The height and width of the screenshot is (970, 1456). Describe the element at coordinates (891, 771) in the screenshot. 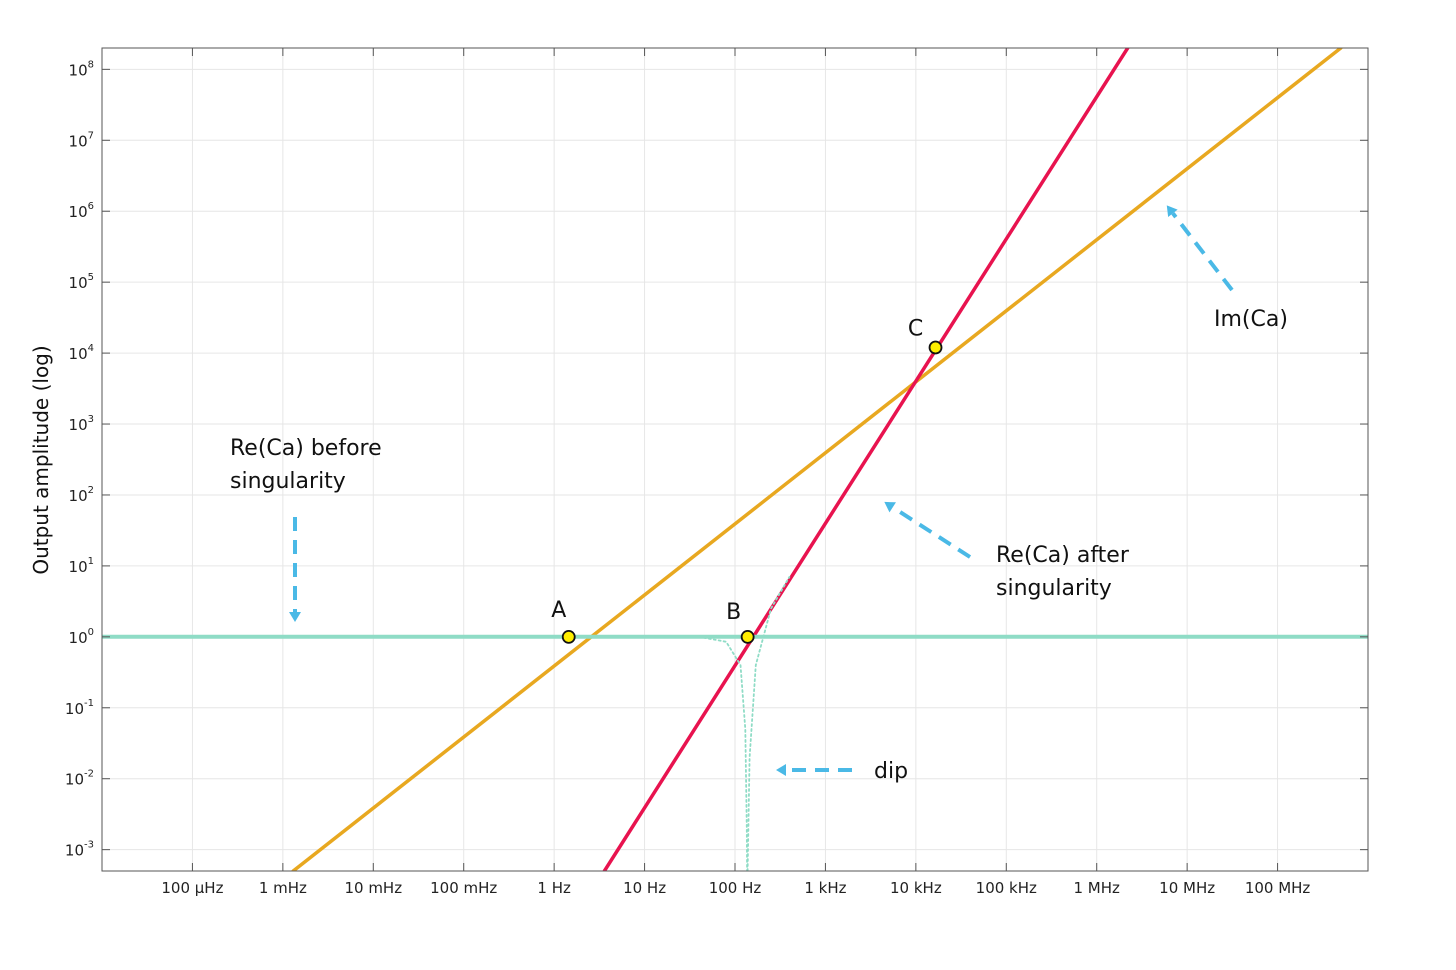

I see `annotation-text-3-0: dip` at that location.